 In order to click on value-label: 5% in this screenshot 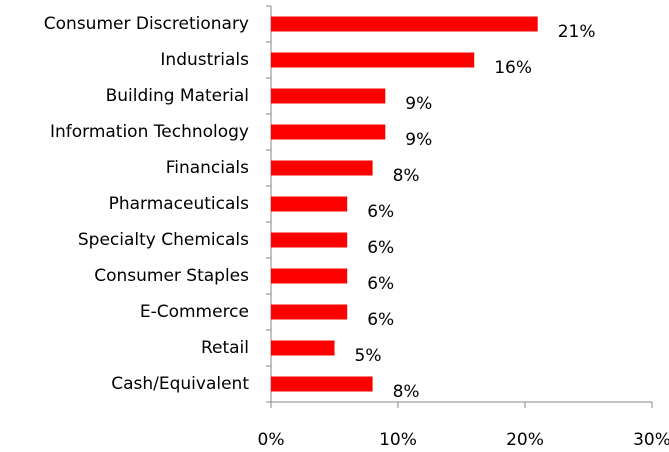, I will do `click(368, 356)`.